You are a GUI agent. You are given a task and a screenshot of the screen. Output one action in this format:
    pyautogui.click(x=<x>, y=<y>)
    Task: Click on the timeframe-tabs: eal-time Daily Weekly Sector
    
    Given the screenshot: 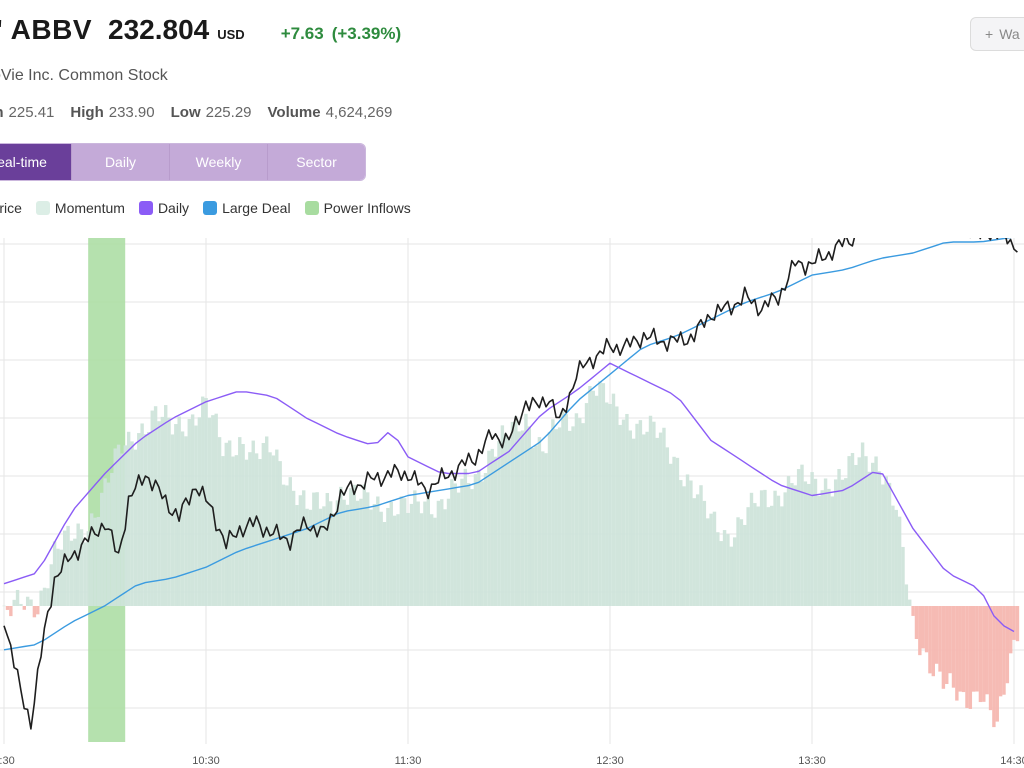 What is the action you would take?
    pyautogui.click(x=183, y=162)
    